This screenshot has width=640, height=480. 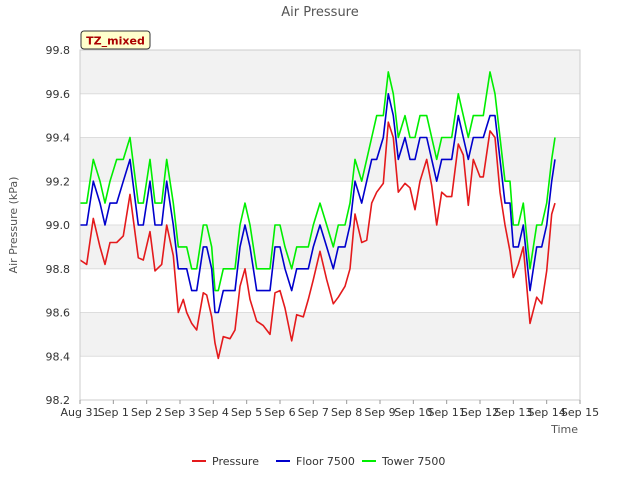 What do you see at coordinates (580, 412) in the screenshot?
I see `x-tick-label: Sep 15` at bounding box center [580, 412].